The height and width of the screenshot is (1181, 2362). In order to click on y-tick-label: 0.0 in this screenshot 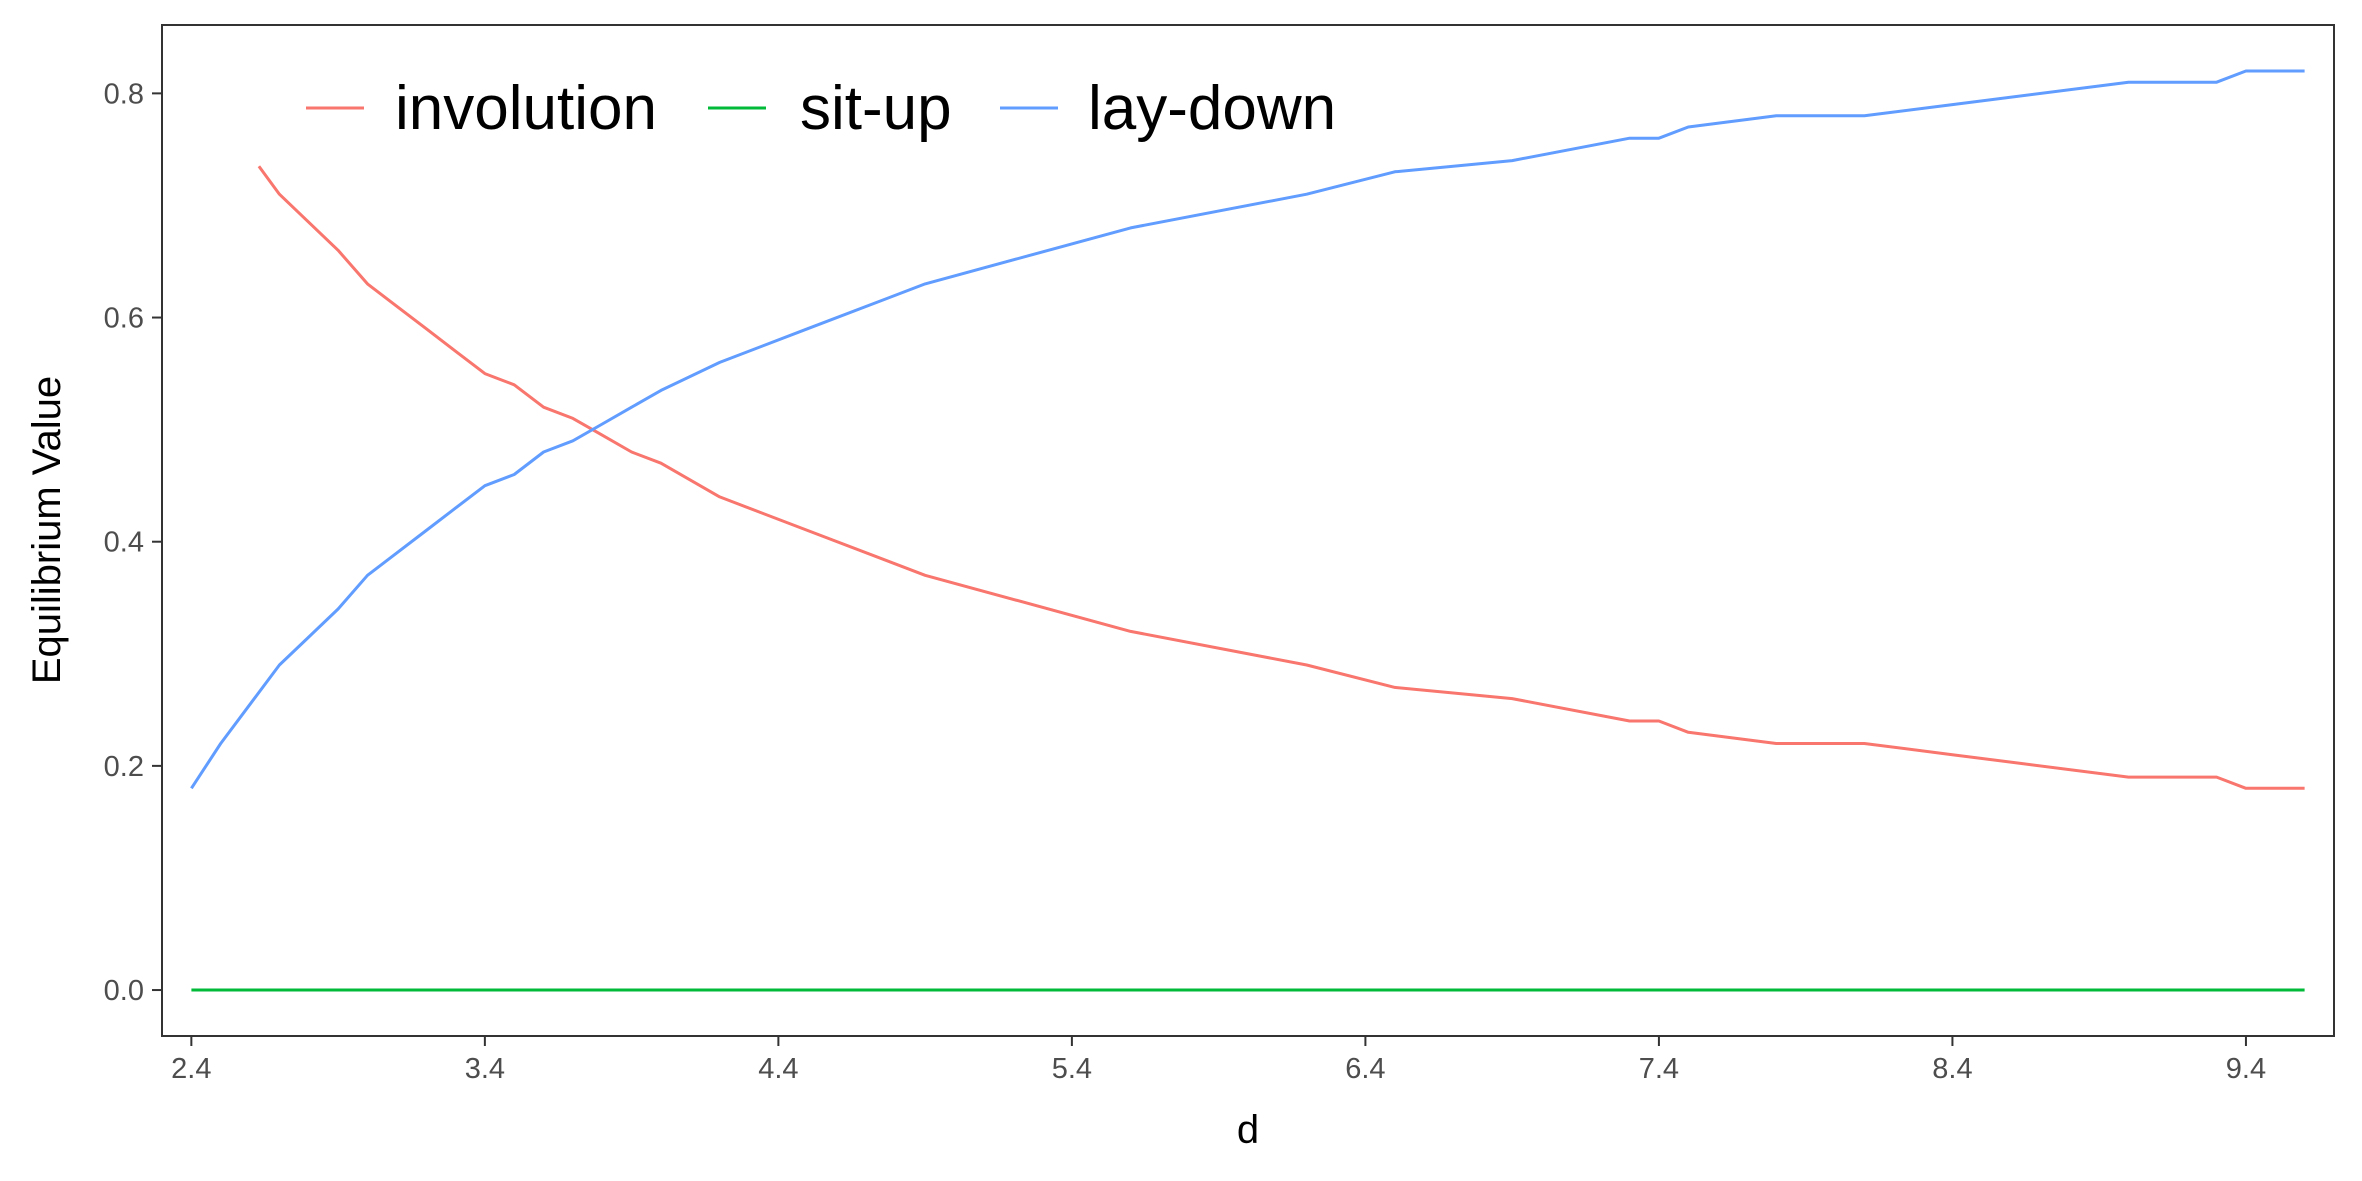, I will do `click(124, 991)`.